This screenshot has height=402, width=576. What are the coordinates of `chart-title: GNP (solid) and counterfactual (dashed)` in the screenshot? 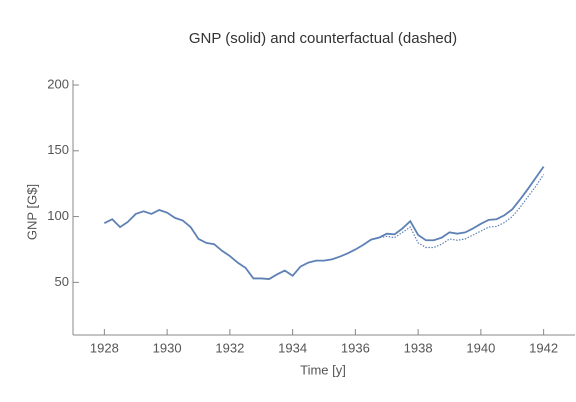 It's located at (323, 38).